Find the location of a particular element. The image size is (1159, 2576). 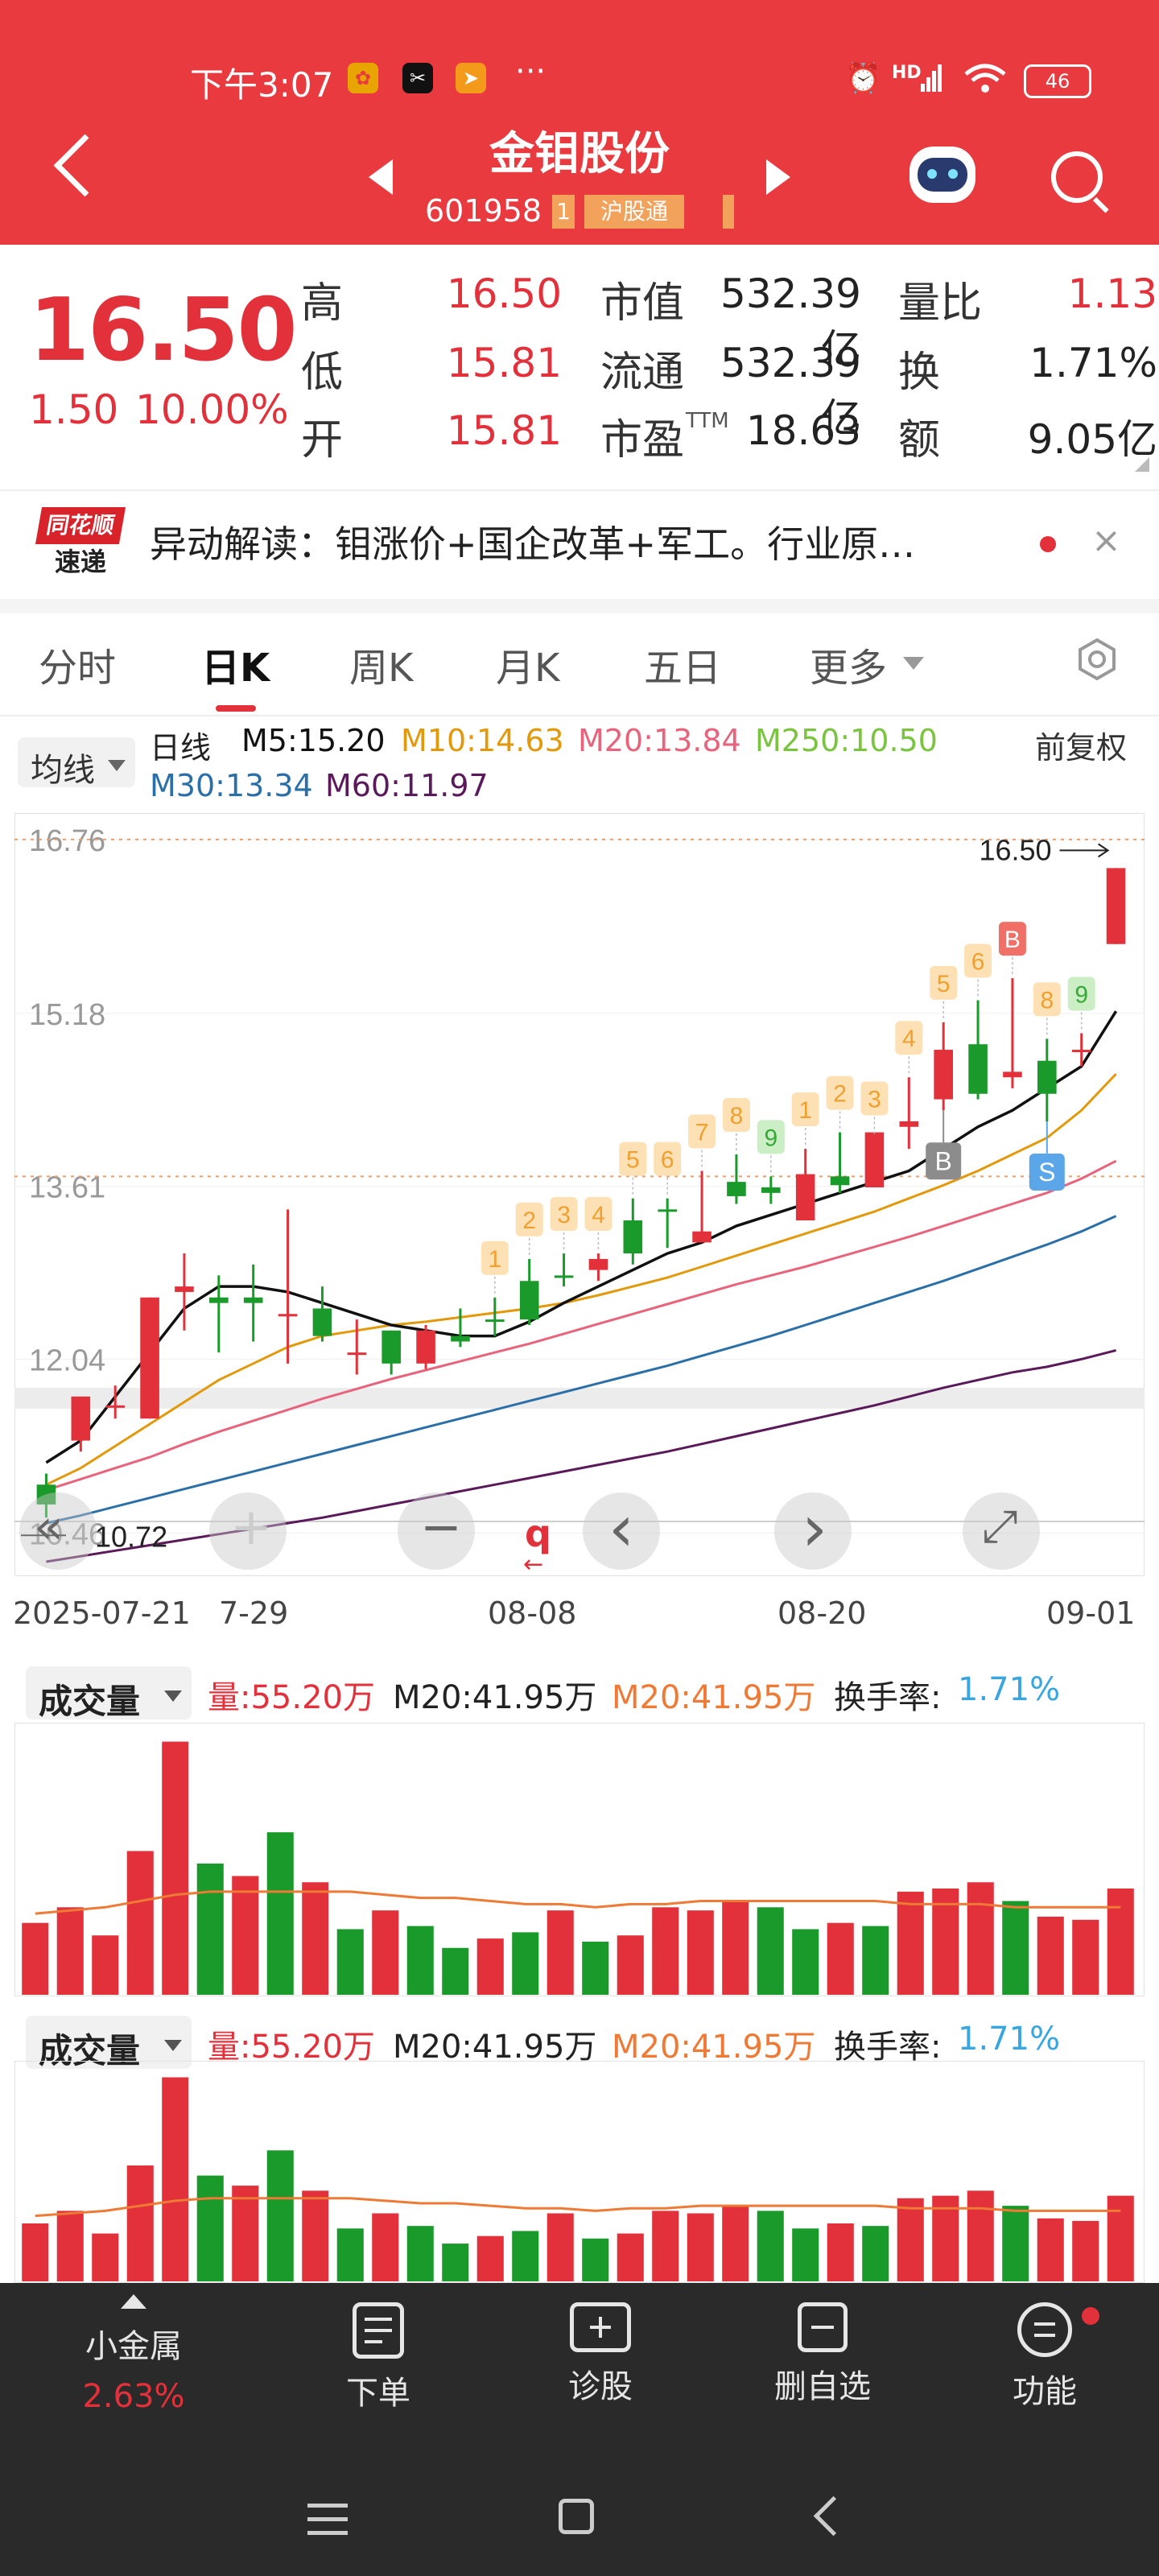

market-cap-label: 市值 is located at coordinates (642, 303).